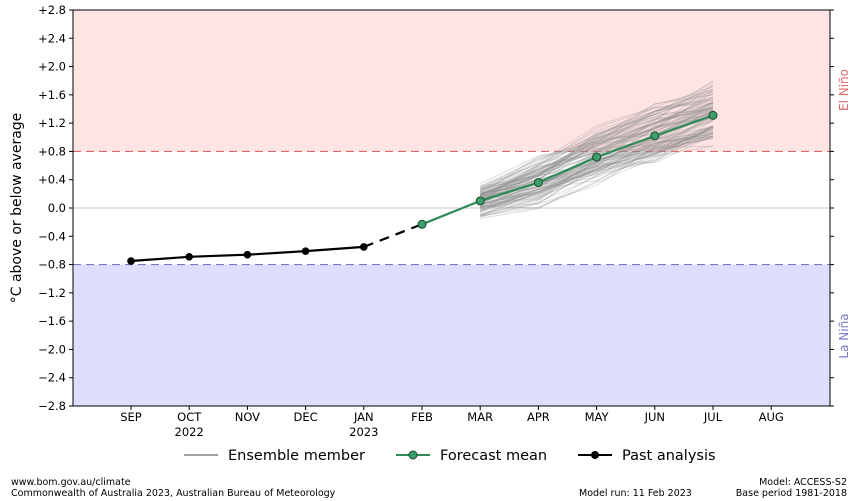  I want to click on la-nina-label: La Niña, so click(844, 335).